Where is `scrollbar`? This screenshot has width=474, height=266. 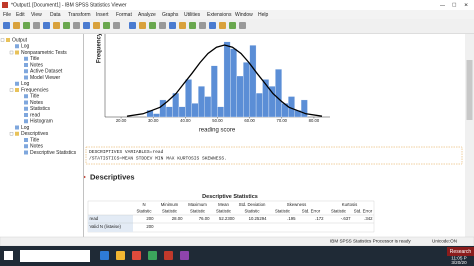 scrollbar is located at coordinates (469, 135).